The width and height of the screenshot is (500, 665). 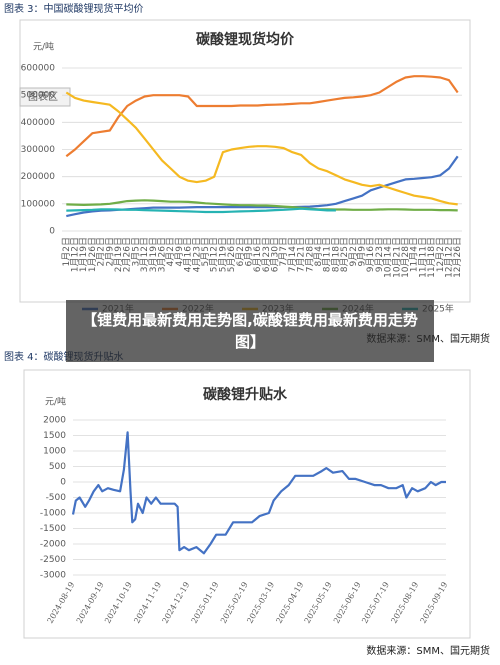 What do you see at coordinates (127, 254) in the screenshot?
I see `x-tick-label: 2月26日` at bounding box center [127, 254].